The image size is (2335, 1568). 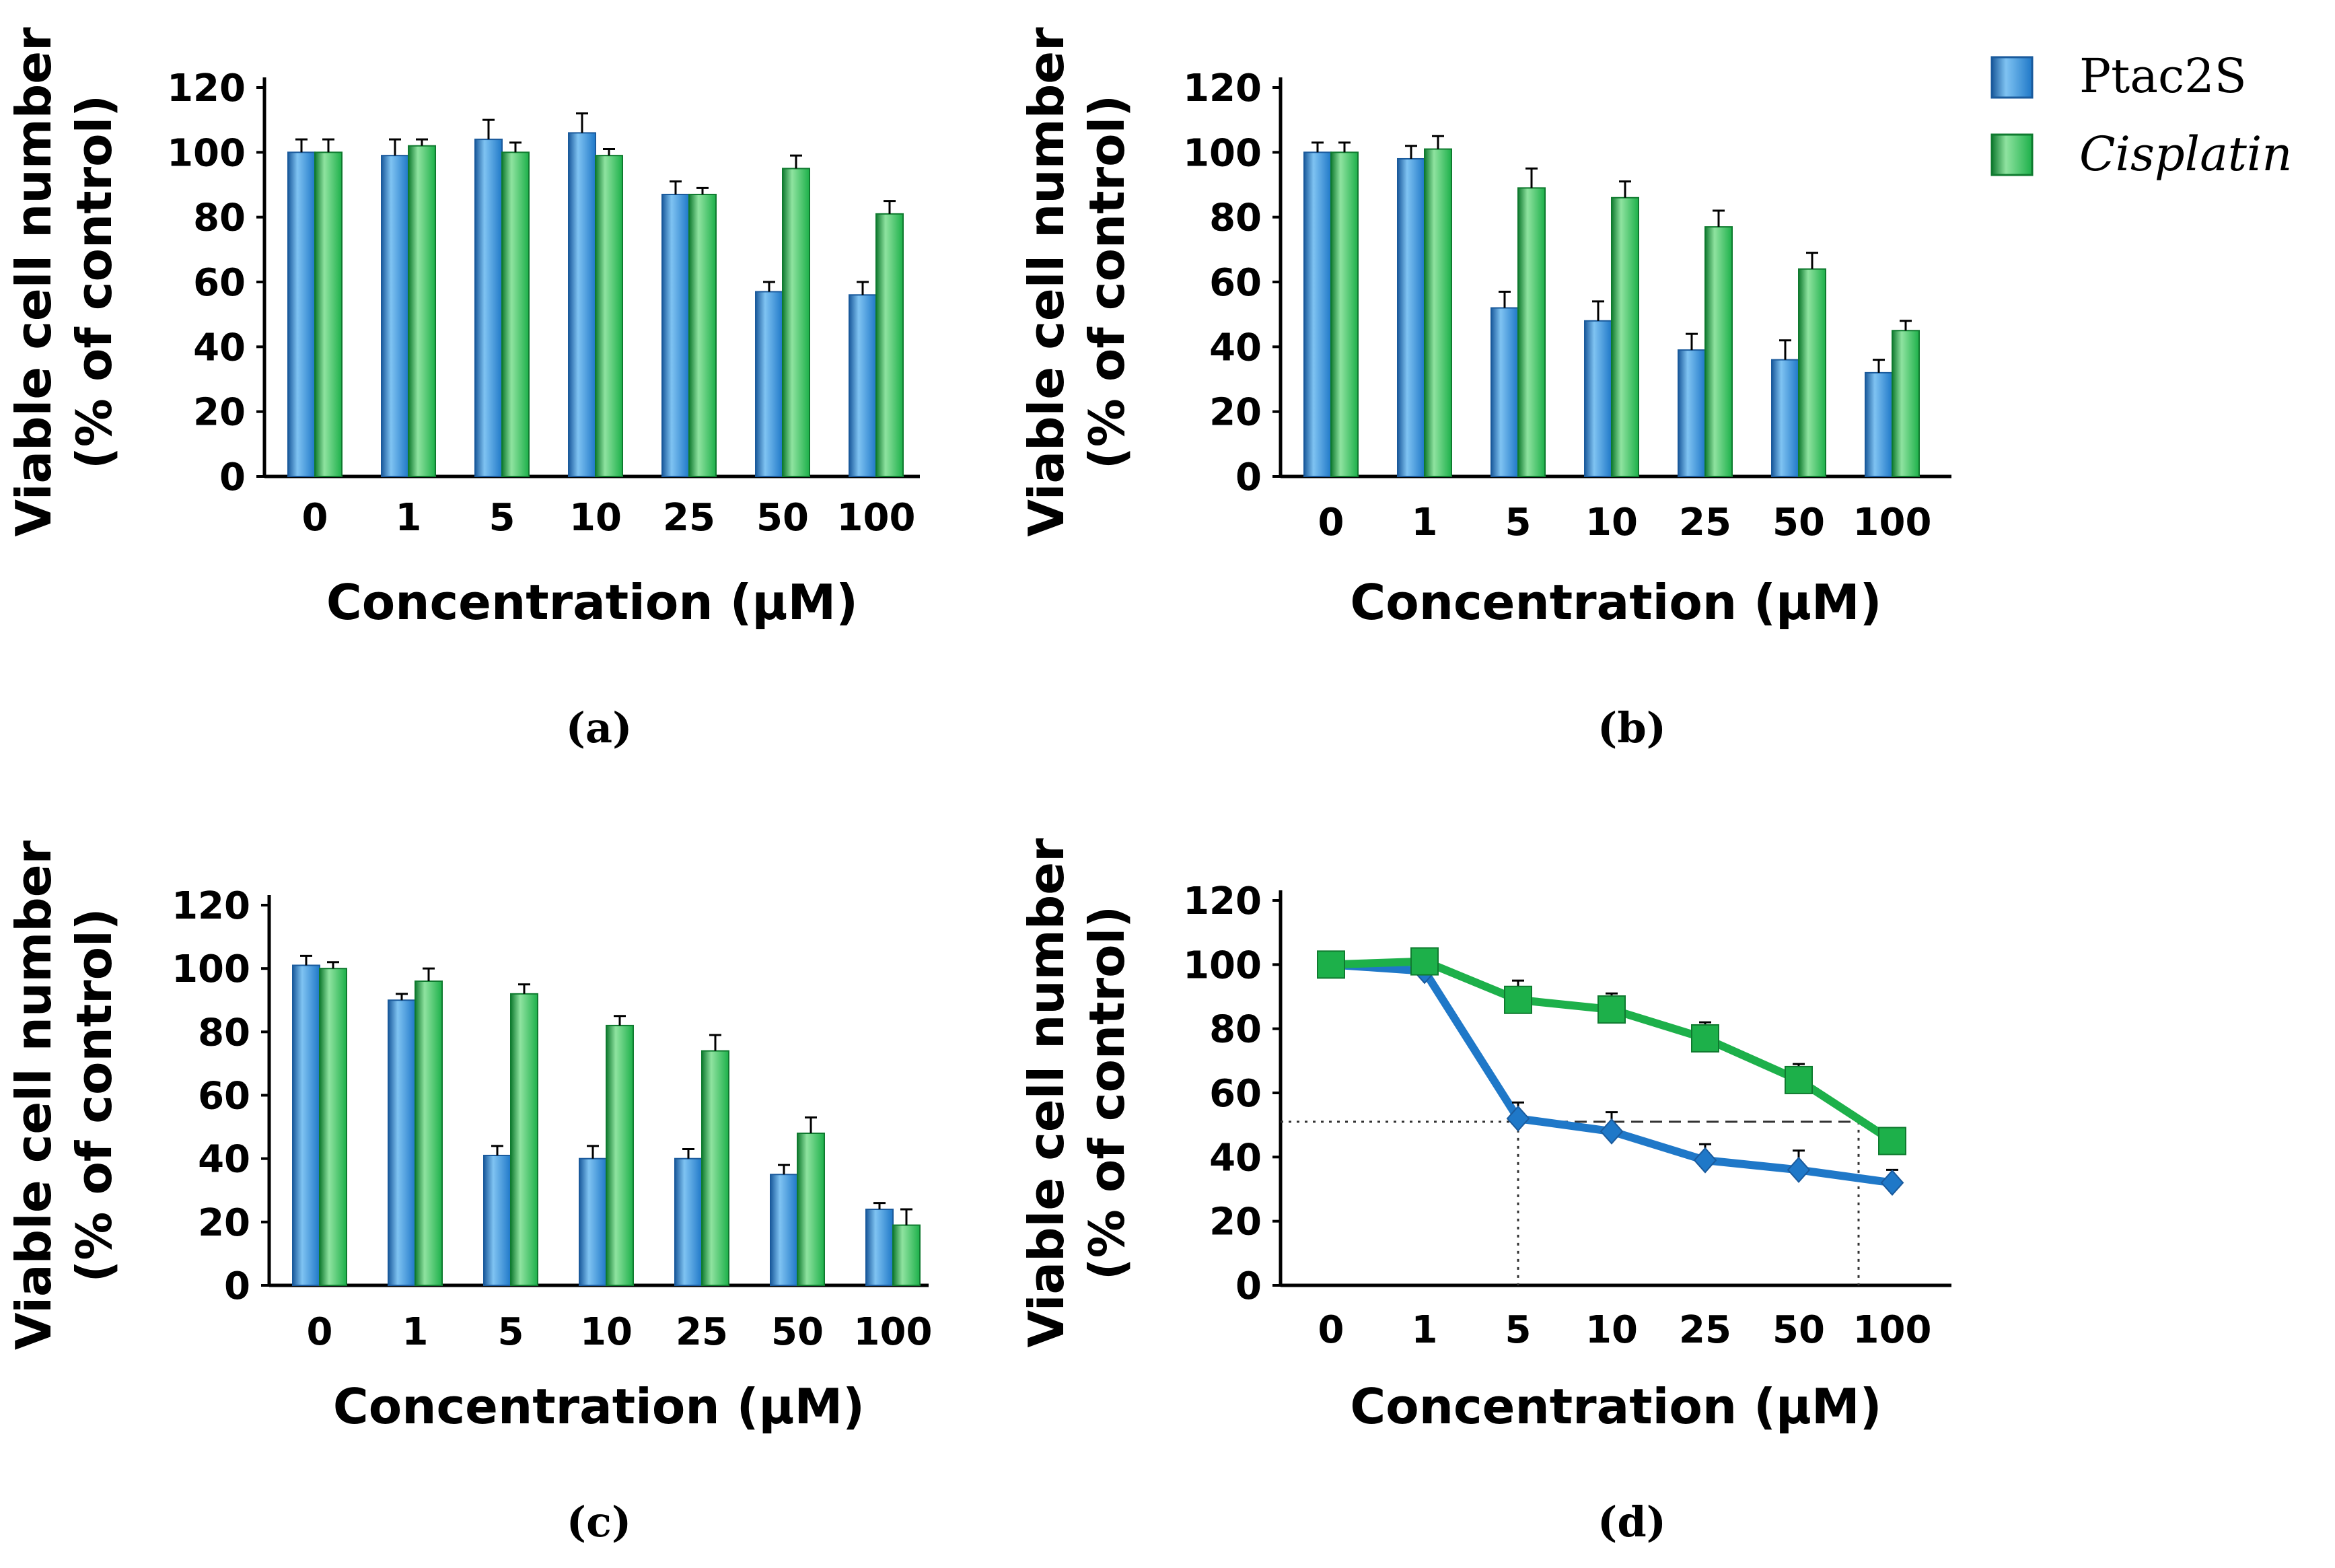 What do you see at coordinates (599, 728) in the screenshot?
I see `panel-label-a: (a)` at bounding box center [599, 728].